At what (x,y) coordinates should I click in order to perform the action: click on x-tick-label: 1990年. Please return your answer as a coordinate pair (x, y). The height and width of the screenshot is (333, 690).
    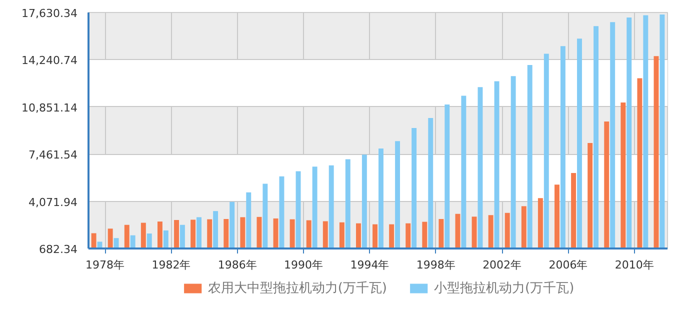
    Looking at the image, I should click on (304, 265).